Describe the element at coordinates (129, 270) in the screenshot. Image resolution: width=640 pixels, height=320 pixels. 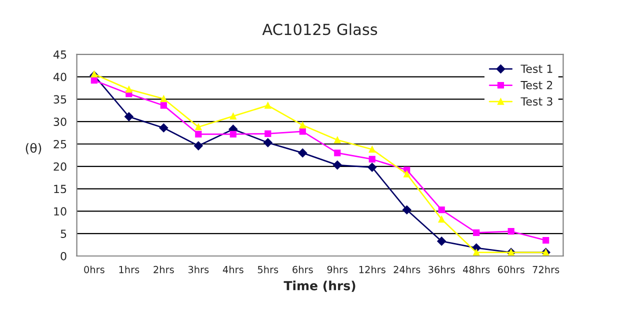
I see `x-tick-label: 1hrs` at that location.